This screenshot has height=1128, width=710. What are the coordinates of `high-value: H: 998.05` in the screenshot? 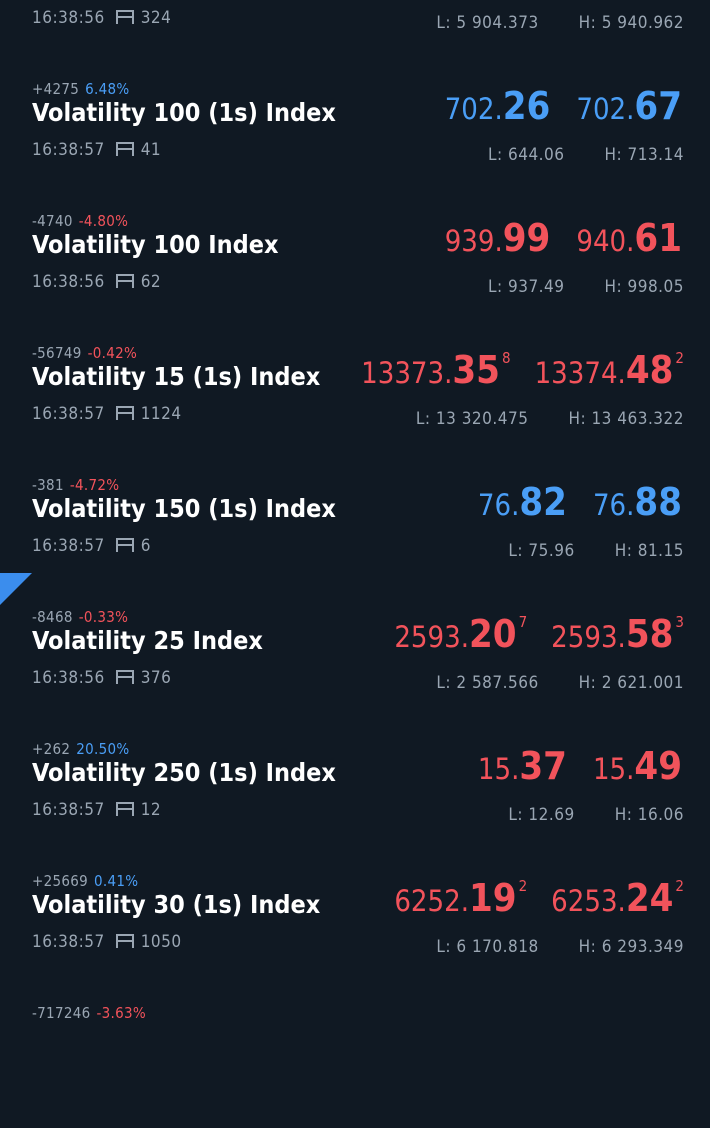 It's located at (644, 287).